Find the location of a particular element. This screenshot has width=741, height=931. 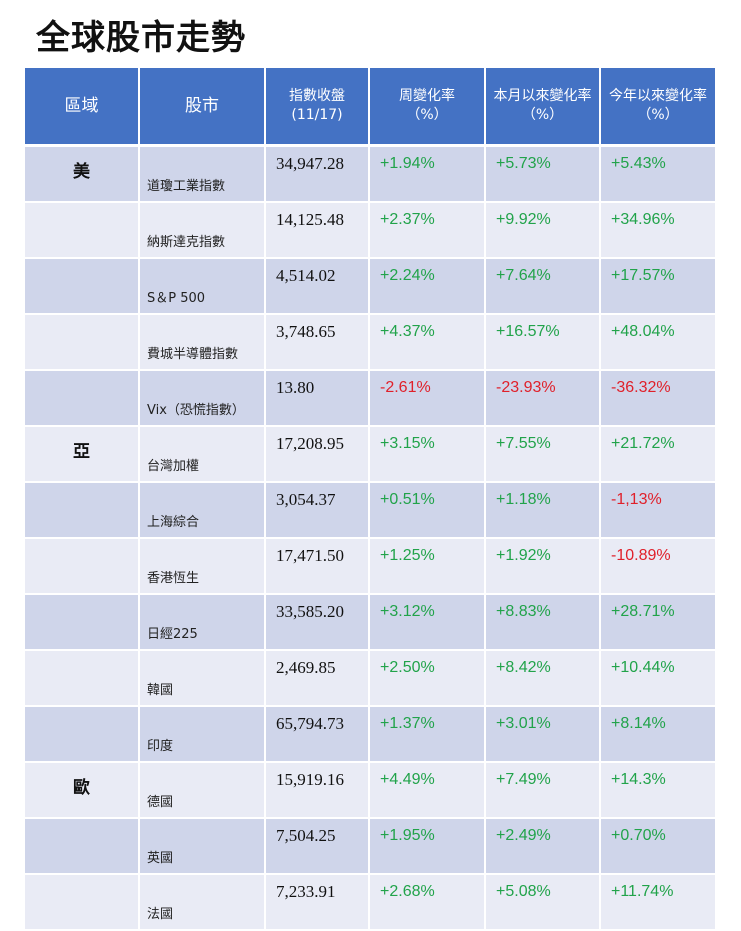

market-name-cell: 台灣加權 is located at coordinates (202, 454).